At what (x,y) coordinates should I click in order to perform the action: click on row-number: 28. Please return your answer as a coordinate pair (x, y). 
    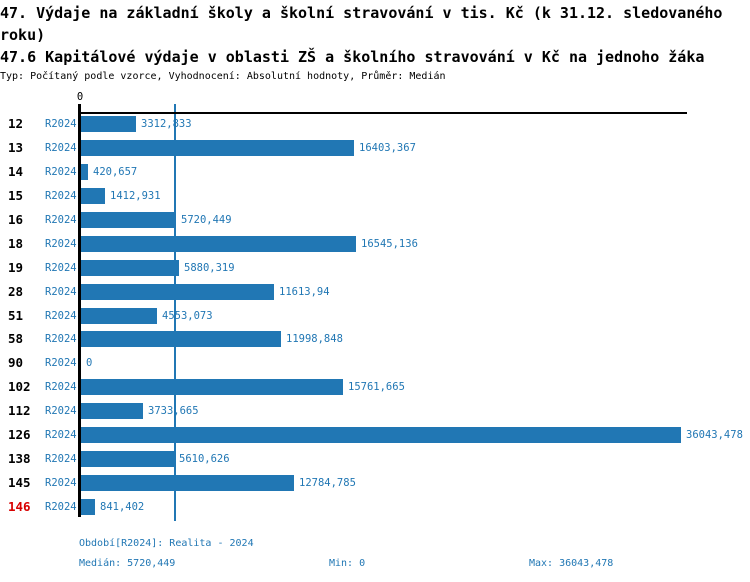
    Looking at the image, I should click on (16, 291).